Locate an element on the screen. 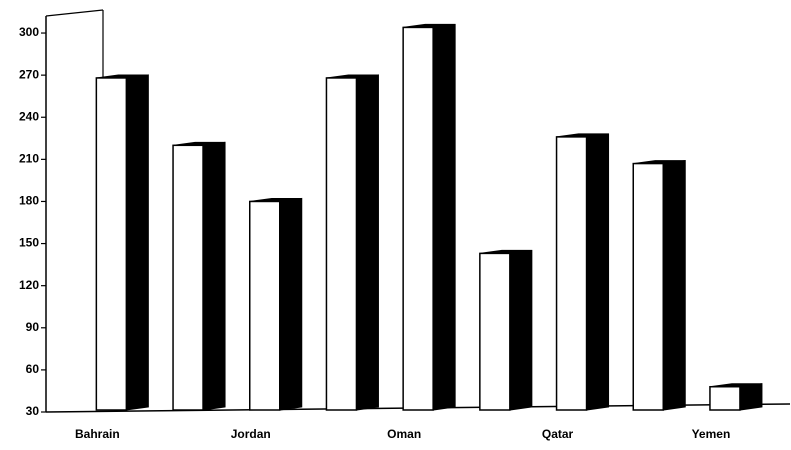  y-tick-label: 300 is located at coordinates (29, 32).